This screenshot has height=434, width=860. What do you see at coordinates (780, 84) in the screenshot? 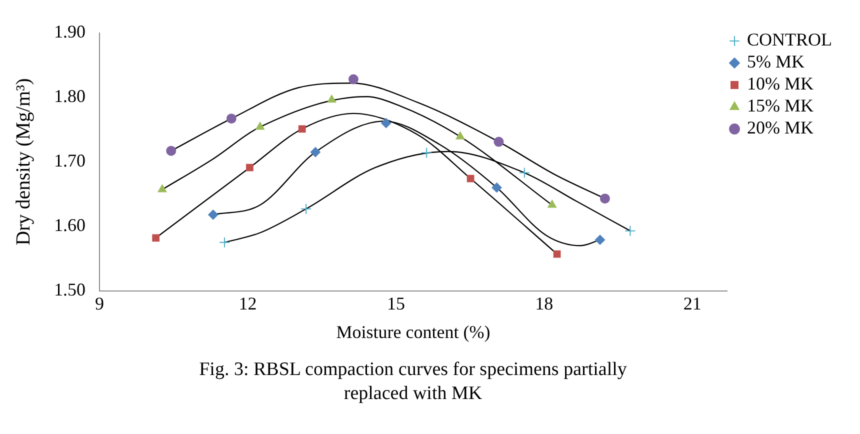
I see `legend-label: 10% MK` at bounding box center [780, 84].